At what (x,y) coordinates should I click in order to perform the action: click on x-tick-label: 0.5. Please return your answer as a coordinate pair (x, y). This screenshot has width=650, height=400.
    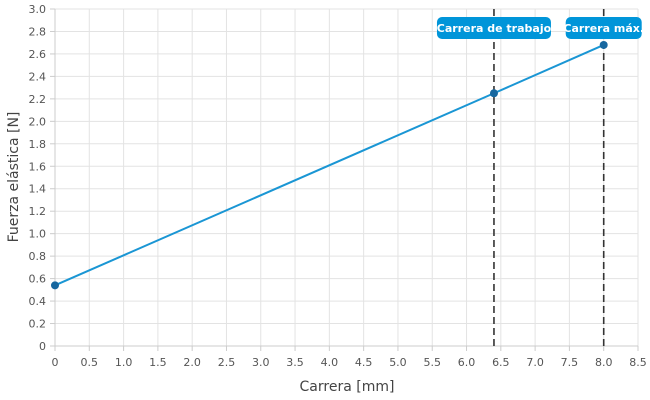
    Looking at the image, I should click on (90, 362).